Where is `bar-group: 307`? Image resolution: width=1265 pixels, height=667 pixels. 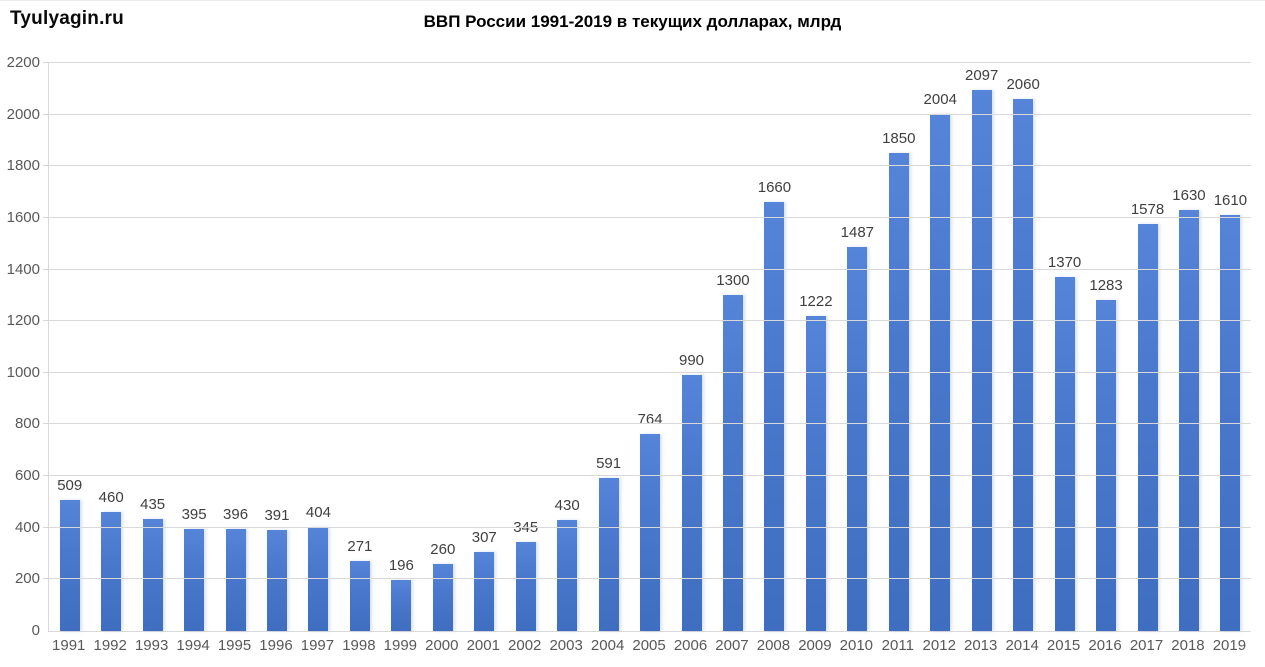
bar-group: 307 is located at coordinates (484, 347).